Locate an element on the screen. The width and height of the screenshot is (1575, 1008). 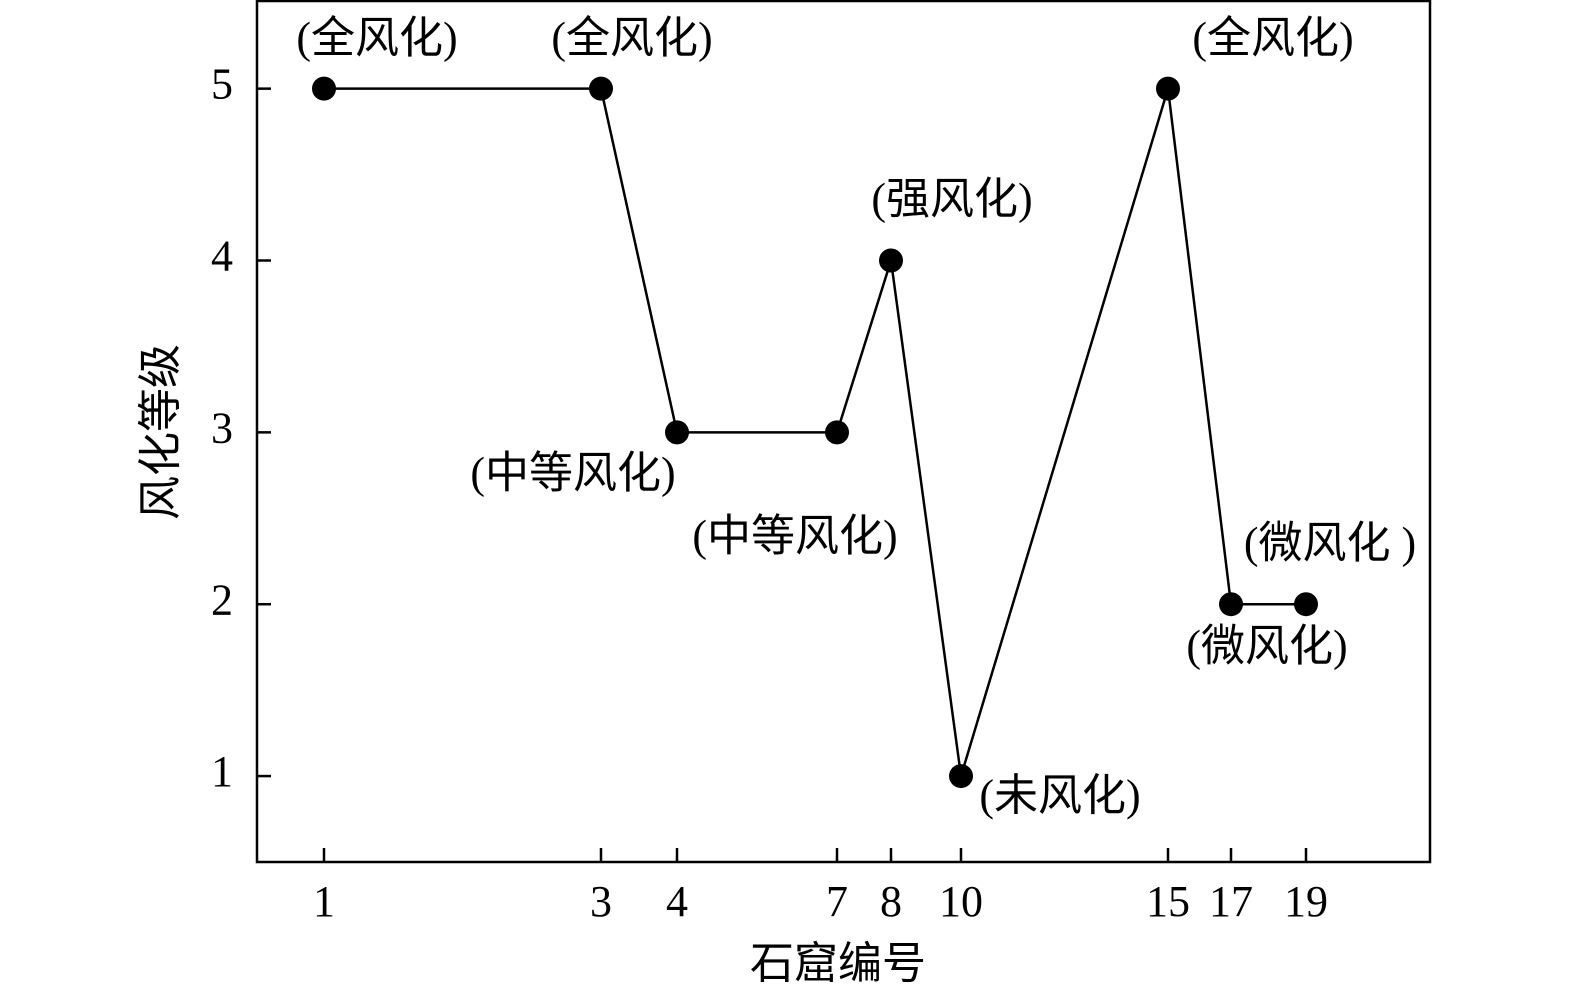
x-tick-label: 4 is located at coordinates (677, 901).